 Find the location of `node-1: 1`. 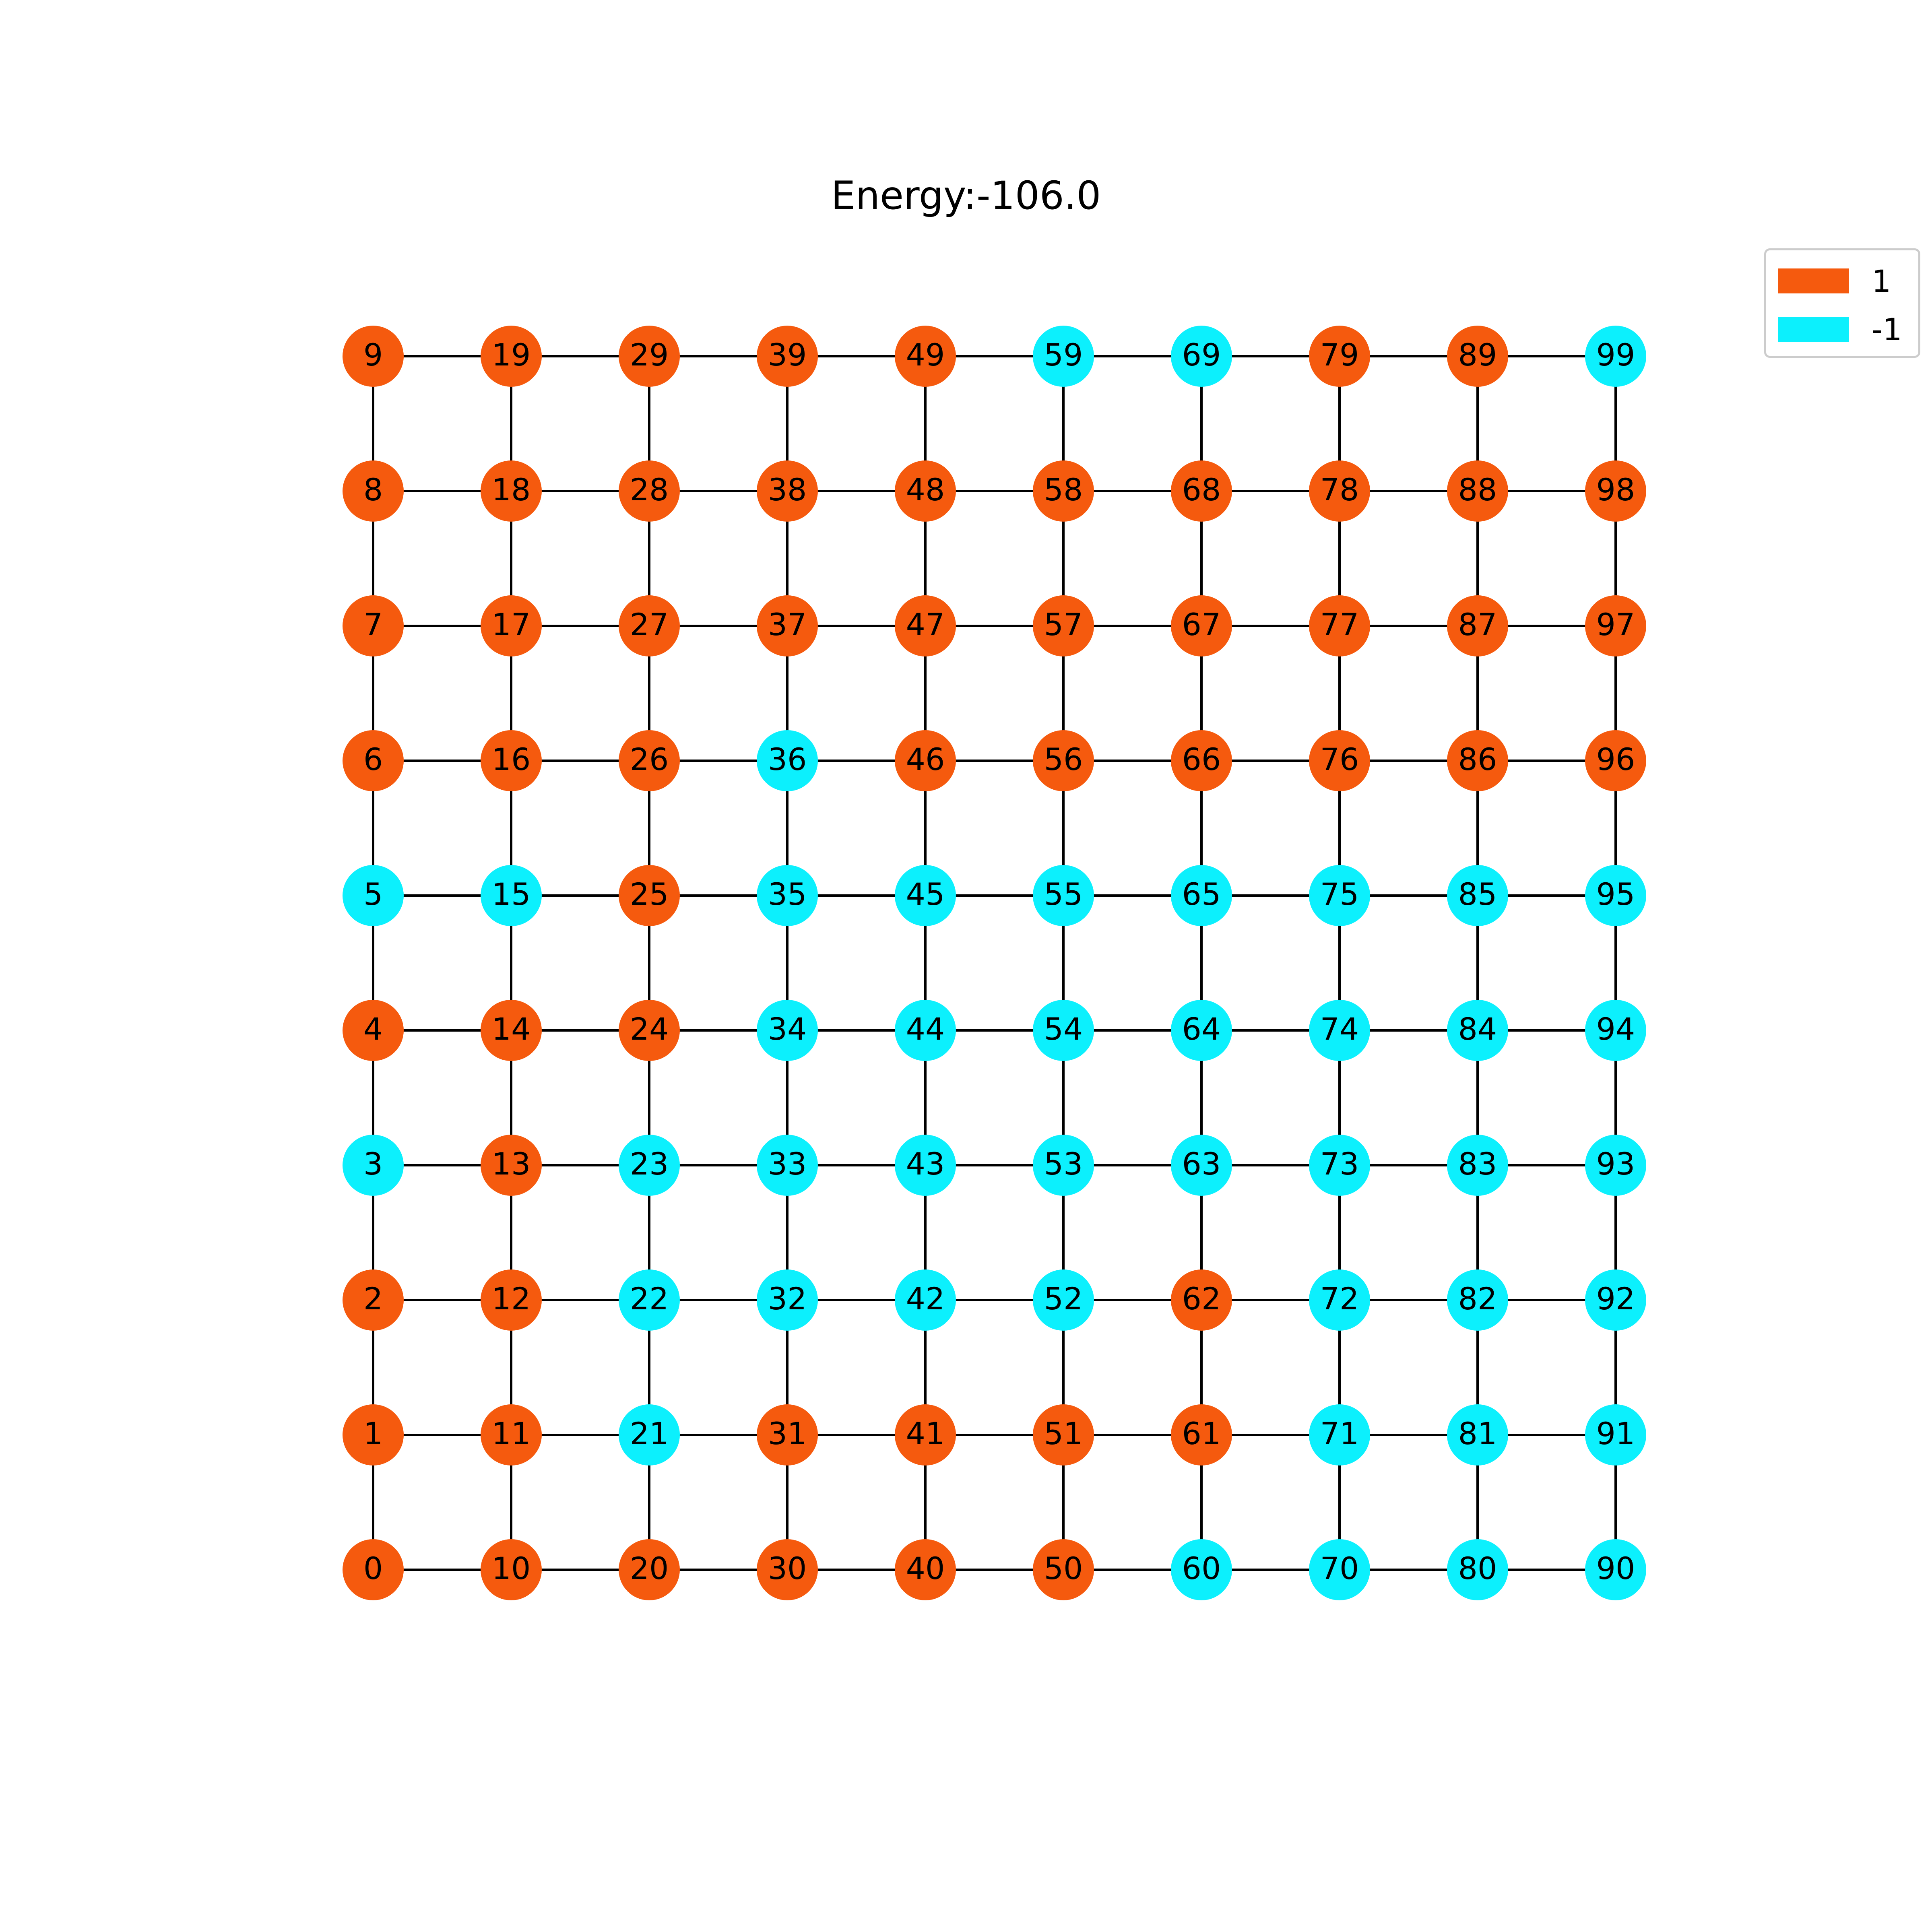

node-1: 1 is located at coordinates (373, 1435).